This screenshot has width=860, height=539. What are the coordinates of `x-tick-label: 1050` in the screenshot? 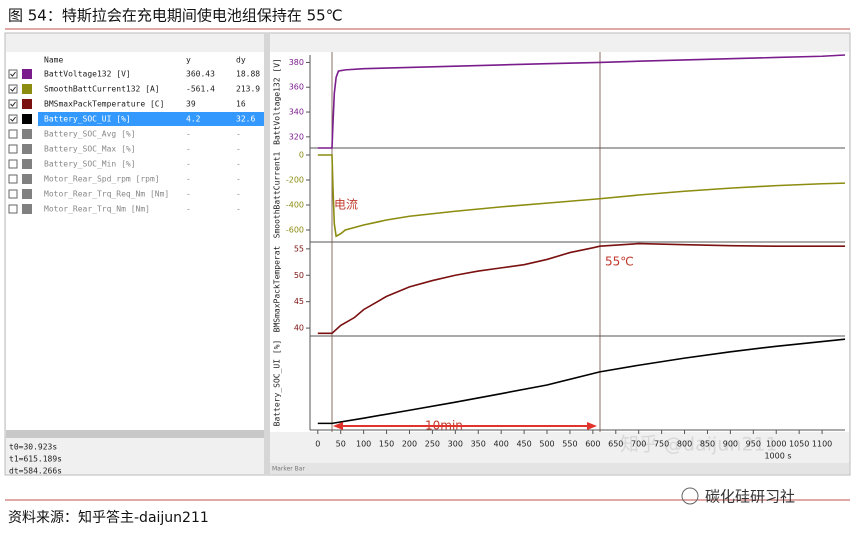 It's located at (799, 444).